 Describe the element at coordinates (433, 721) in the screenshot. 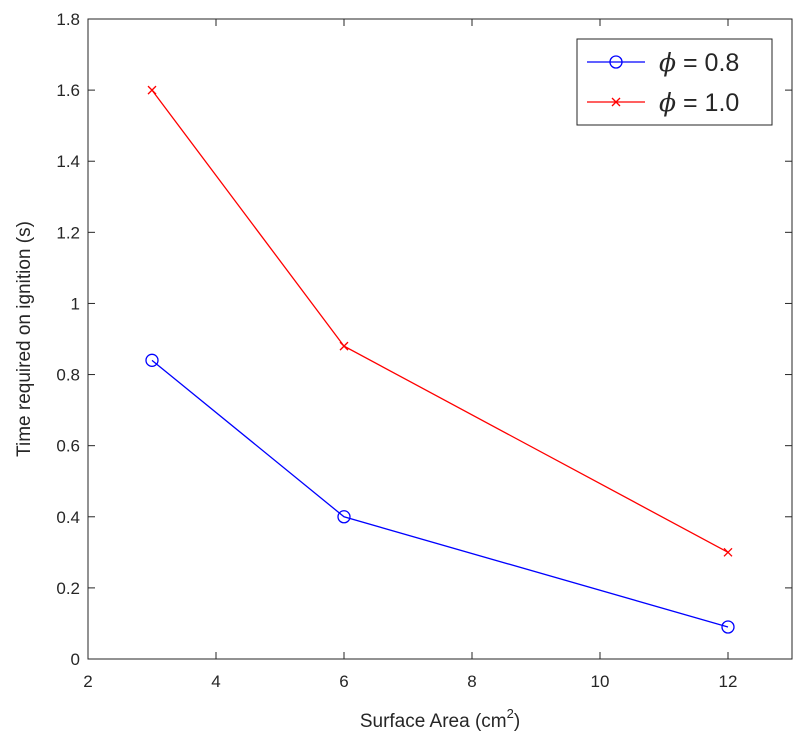

I see `x-axis-title-text: Surface Area (cm` at that location.